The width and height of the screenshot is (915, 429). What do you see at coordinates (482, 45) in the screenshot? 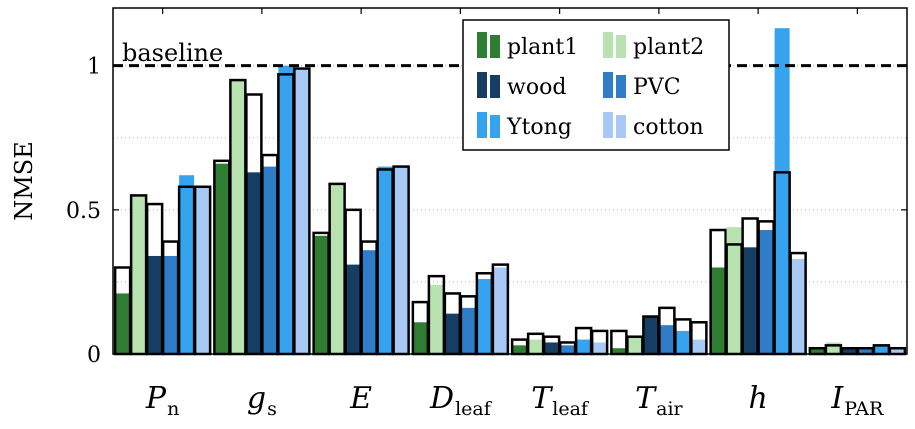
I see `legend-swatch-a-plant1` at bounding box center [482, 45].